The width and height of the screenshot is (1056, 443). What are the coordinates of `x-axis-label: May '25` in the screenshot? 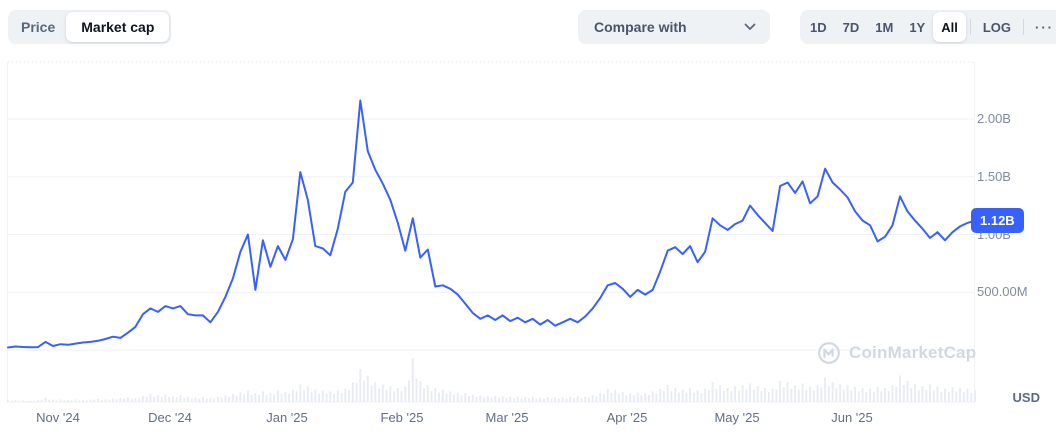 It's located at (737, 417).